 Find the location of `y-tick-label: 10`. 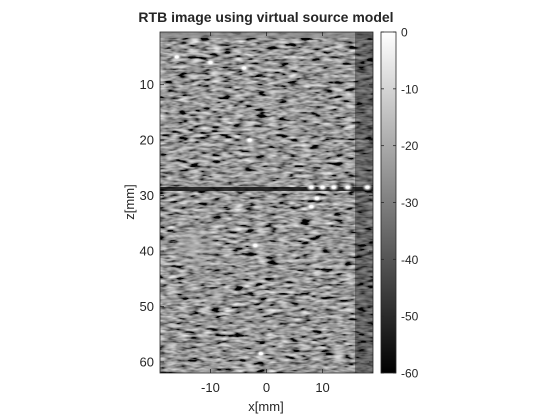

y-tick-label: 10 is located at coordinates (147, 84).